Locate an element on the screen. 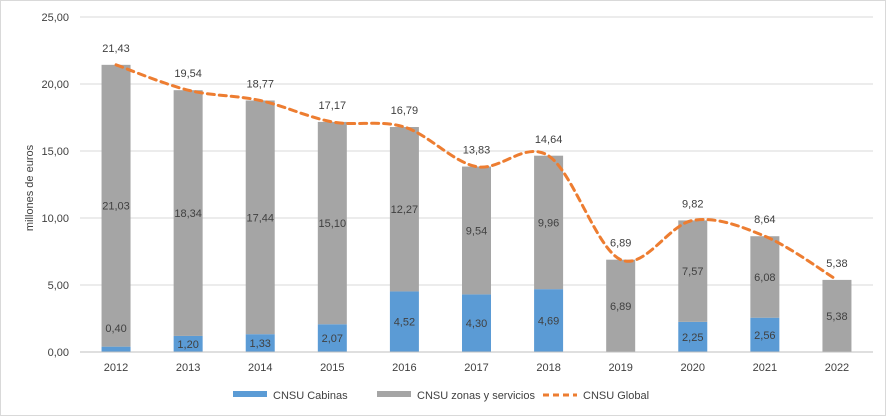  y-tick-label: 15,00 is located at coordinates (55, 152).